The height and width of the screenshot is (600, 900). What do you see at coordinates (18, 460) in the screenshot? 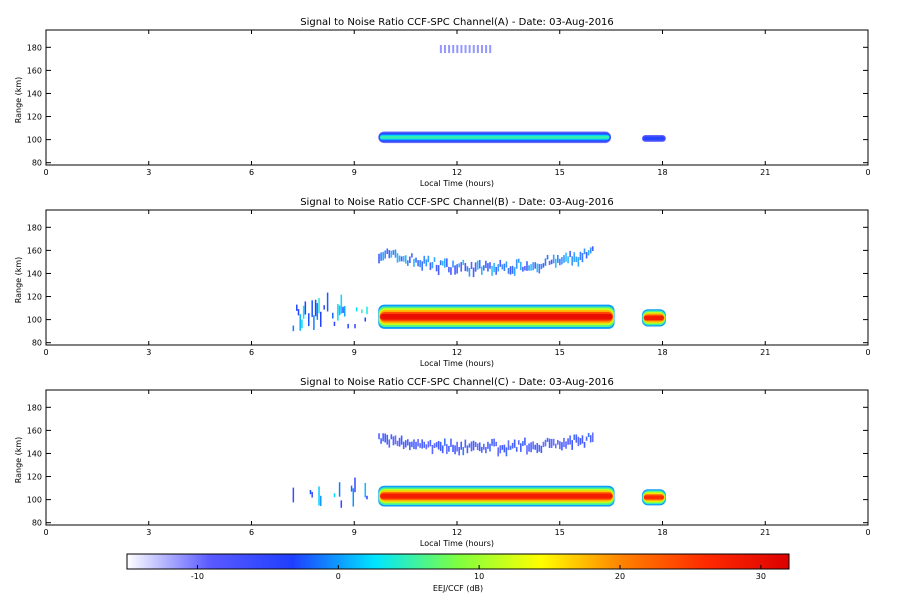
I see `y-axis-label: Range (km)` at bounding box center [18, 460].